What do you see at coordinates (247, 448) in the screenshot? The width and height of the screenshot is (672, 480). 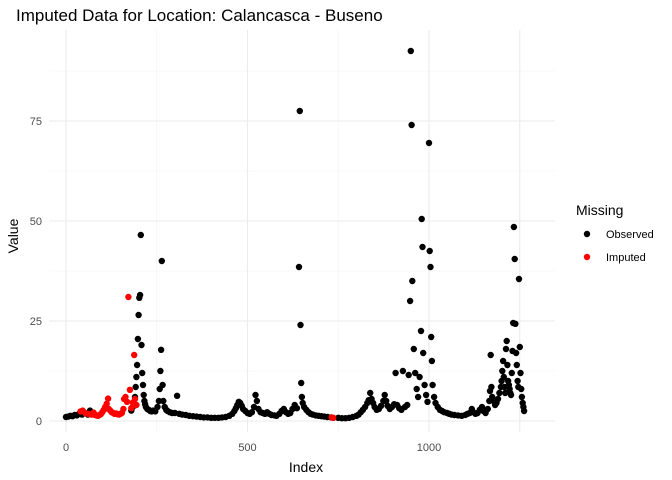 I see `x-tick-label: 500` at bounding box center [247, 448].